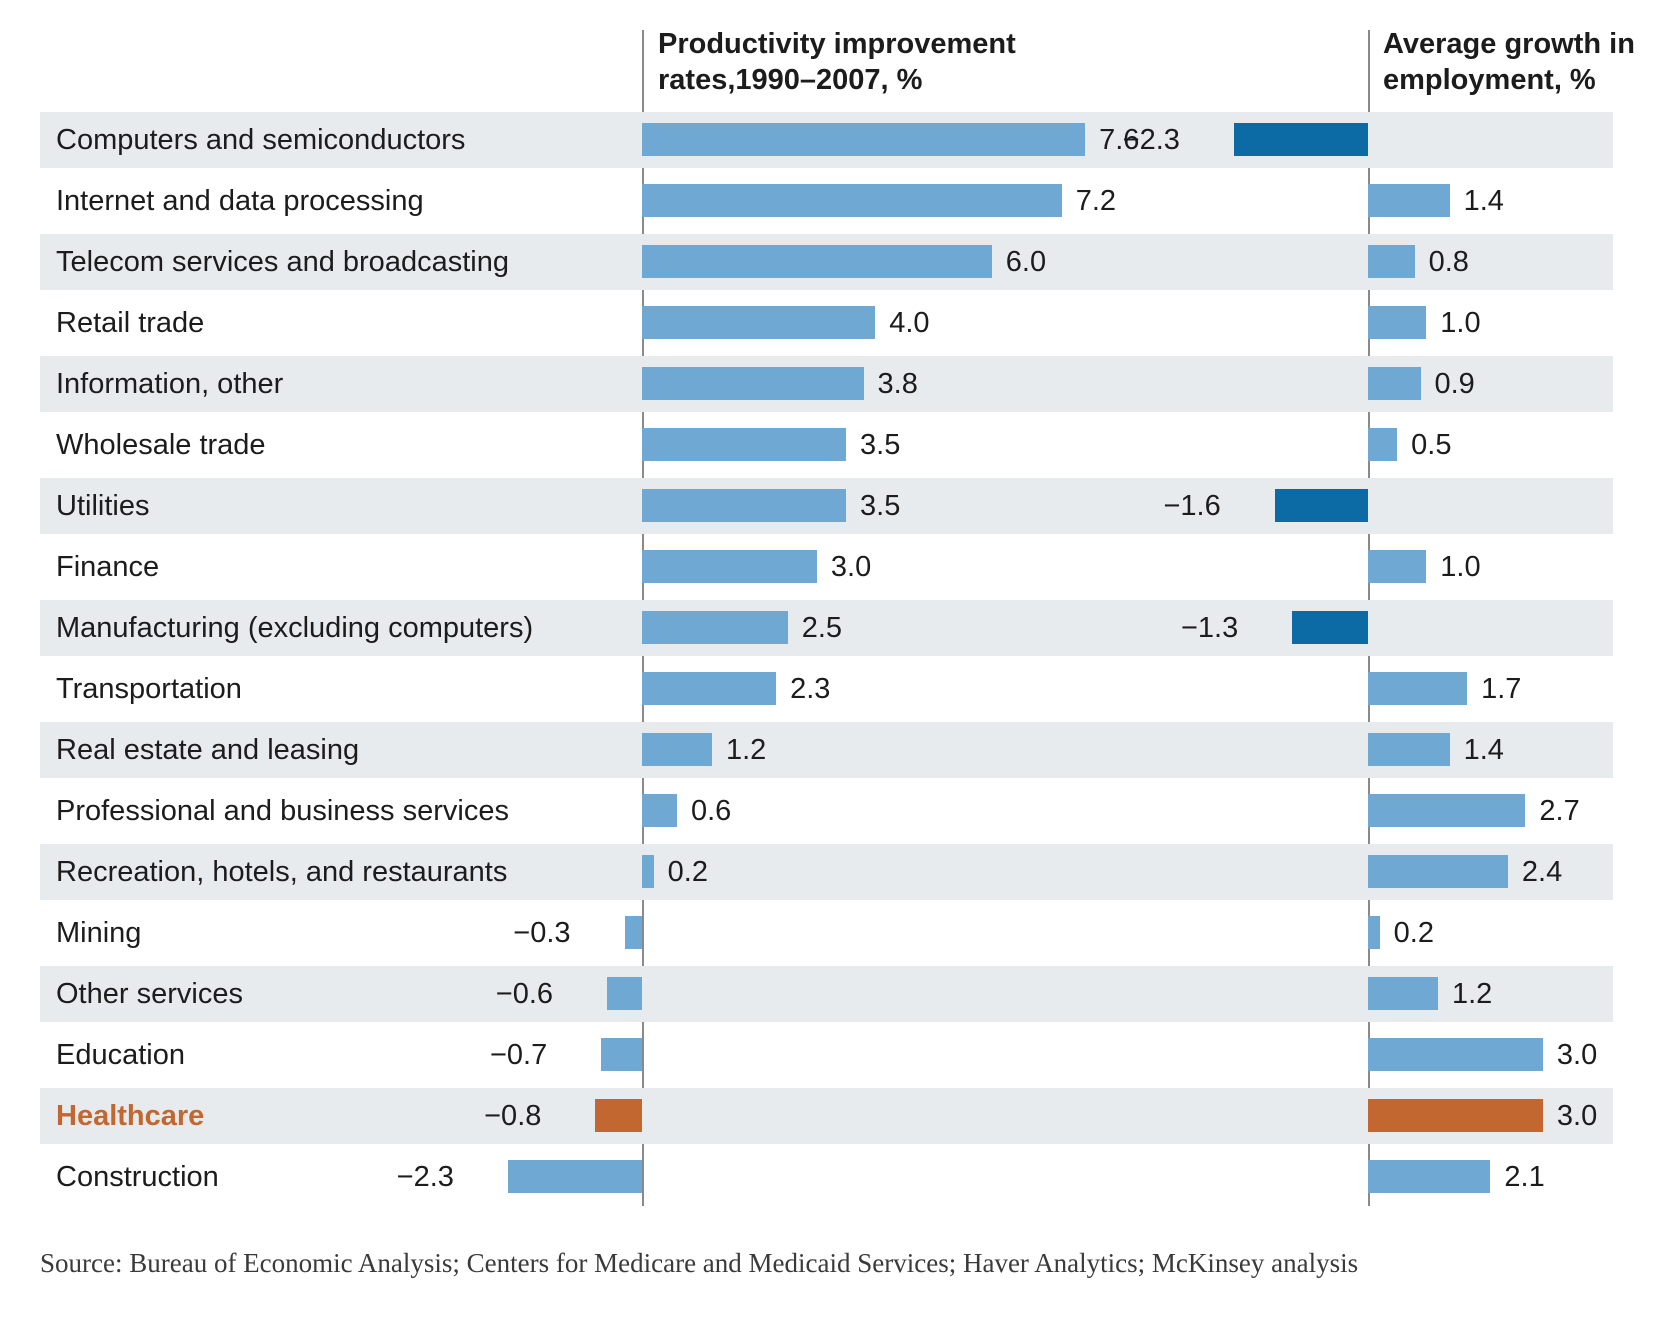  Describe the element at coordinates (1524, 1177) in the screenshot. I see `employment-value: 2.1` at that location.